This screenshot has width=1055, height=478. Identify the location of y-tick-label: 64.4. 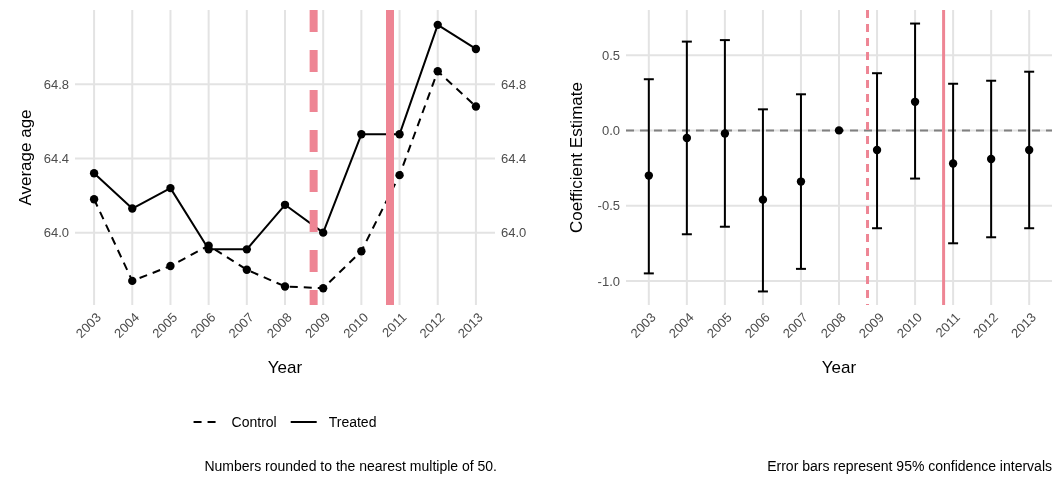
(56, 159).